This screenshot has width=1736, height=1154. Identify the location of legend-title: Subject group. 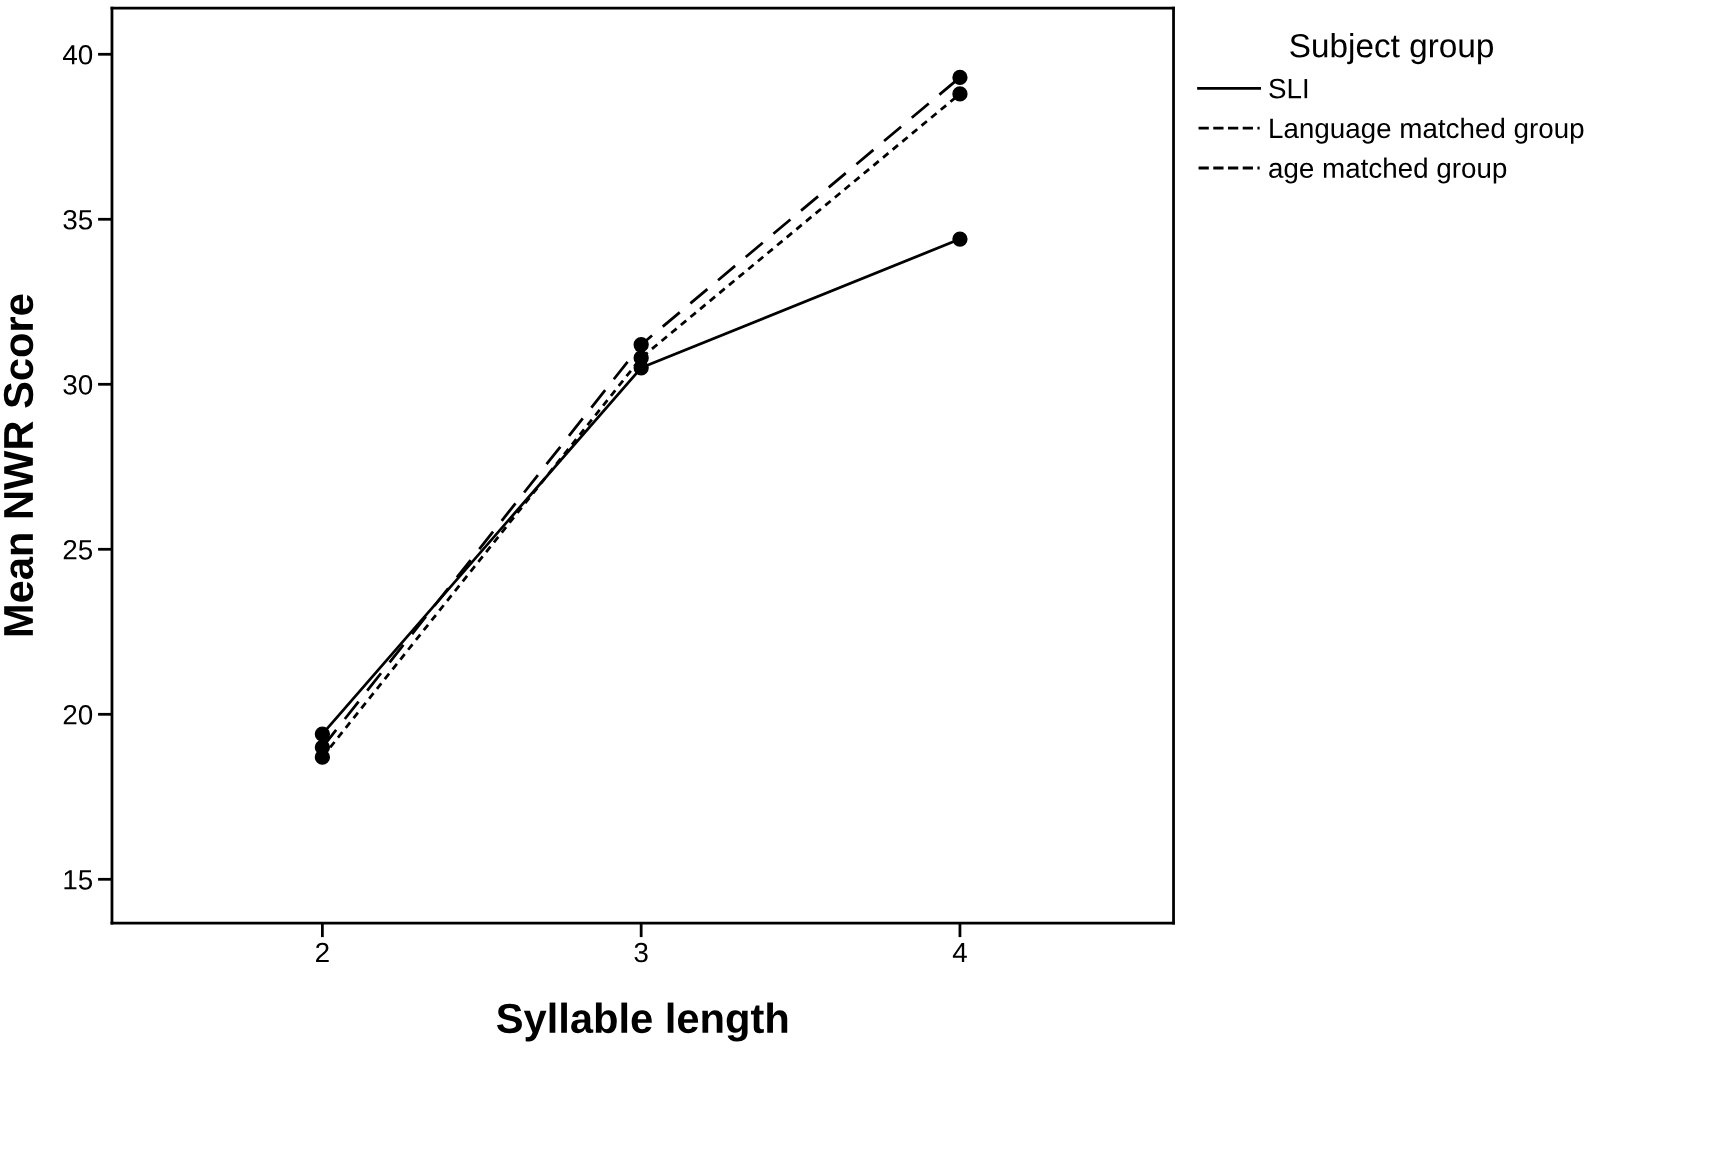
(1392, 49).